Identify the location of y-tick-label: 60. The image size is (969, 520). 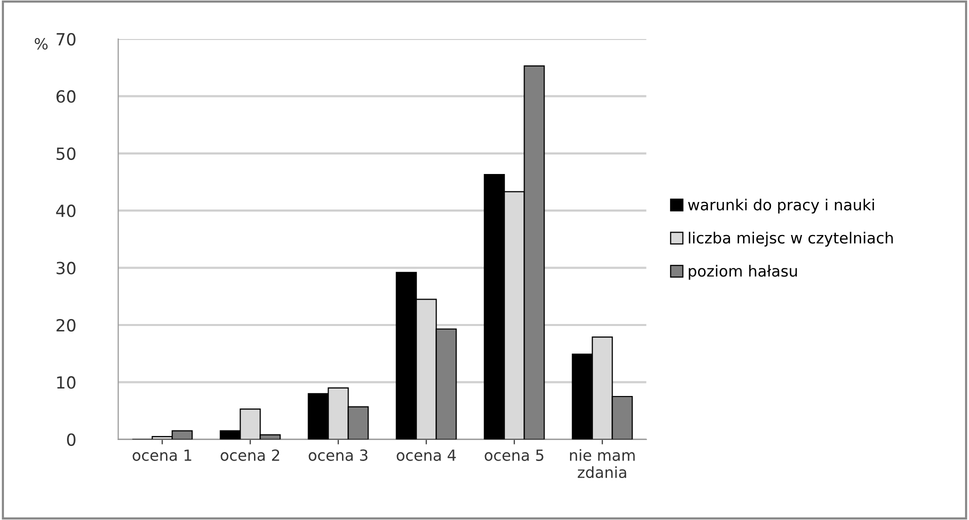
(66, 96).